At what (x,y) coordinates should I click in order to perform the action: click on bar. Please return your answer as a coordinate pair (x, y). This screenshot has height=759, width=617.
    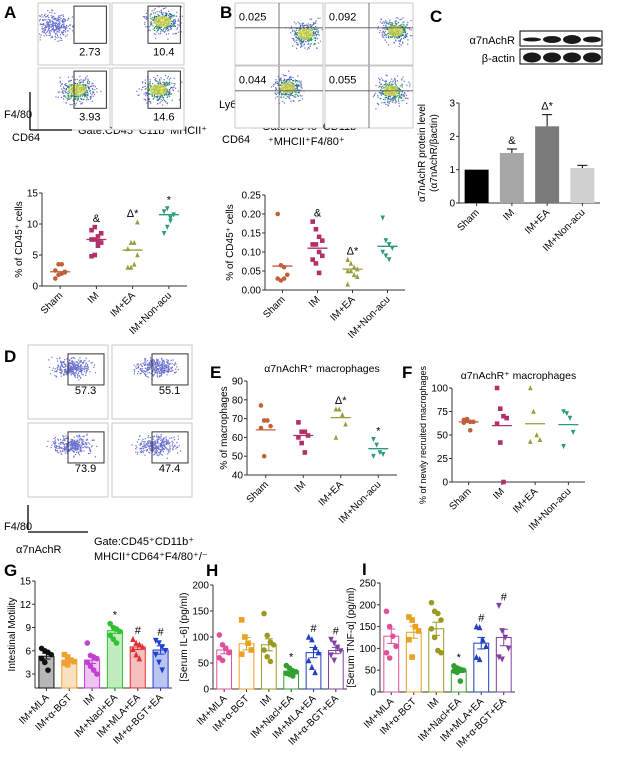
    Looking at the image, I should click on (476, 186).